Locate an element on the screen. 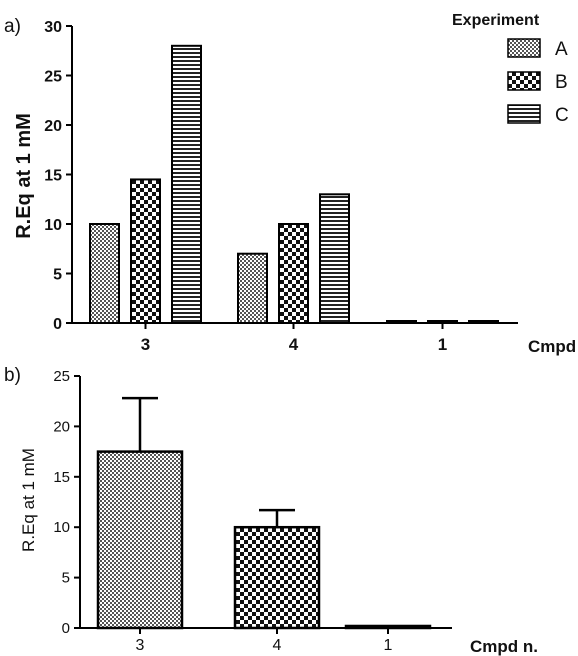  x-tick-label-b: 4 is located at coordinates (277, 645).